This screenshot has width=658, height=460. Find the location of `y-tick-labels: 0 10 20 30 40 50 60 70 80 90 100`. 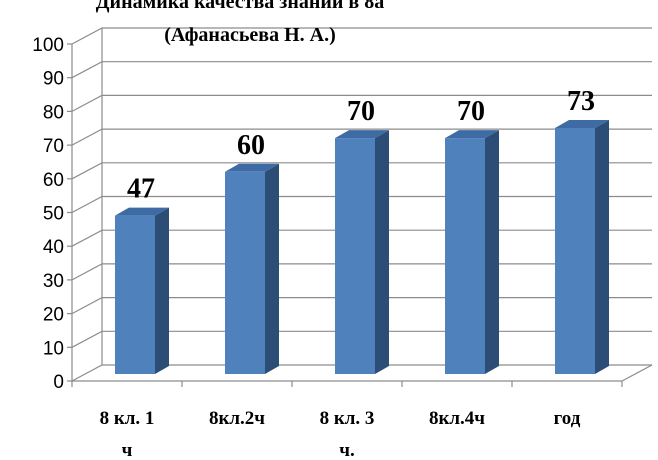

y-tick-labels: 0 10 20 30 40 50 60 70 80 90 100 is located at coordinates (48, 214).